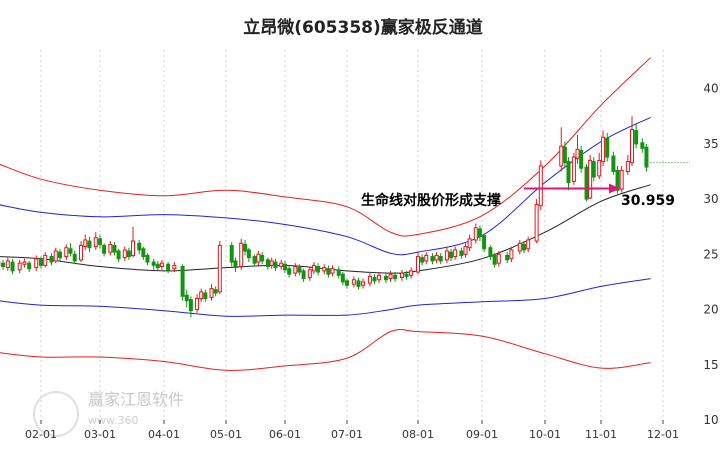 This screenshot has width=726, height=450. What do you see at coordinates (607, 178) in the screenshot?
I see `annotations` at bounding box center [607, 178].